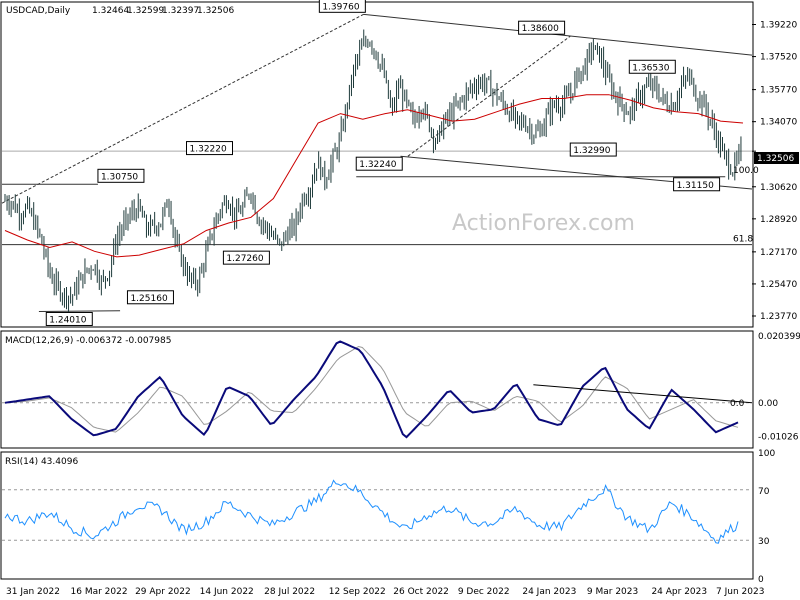  Describe the element at coordinates (778, 253) in the screenshot. I see `price-tick-label: 1.27170` at that location.